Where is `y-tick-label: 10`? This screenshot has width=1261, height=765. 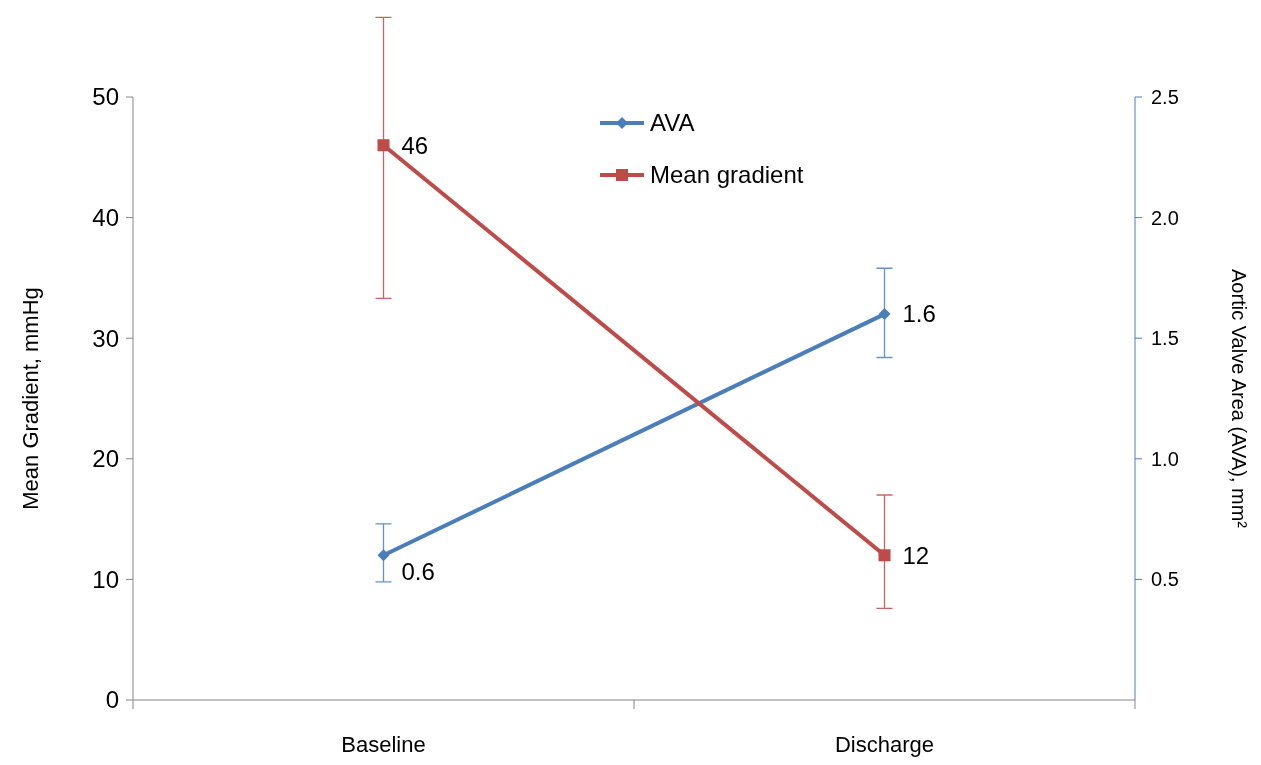
y-tick-label: 10 is located at coordinates (105, 579).